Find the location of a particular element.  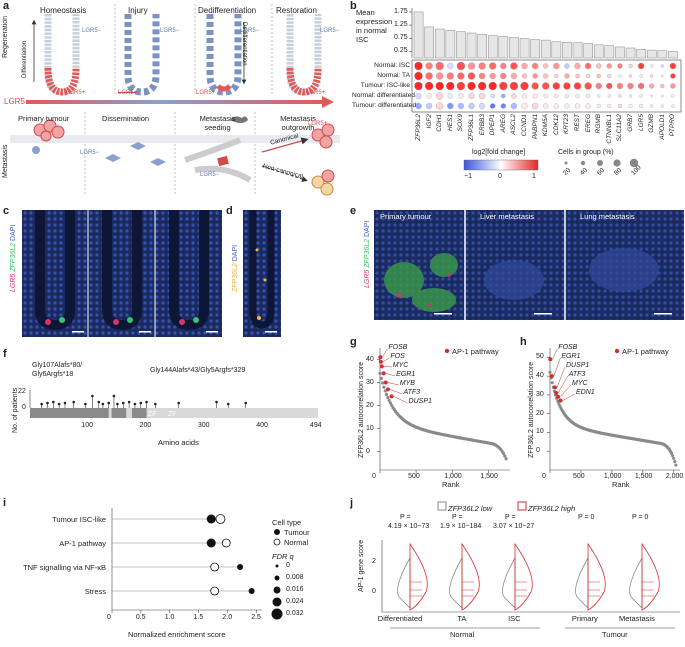

rank-xtick-label: 500 is located at coordinates (578, 476).